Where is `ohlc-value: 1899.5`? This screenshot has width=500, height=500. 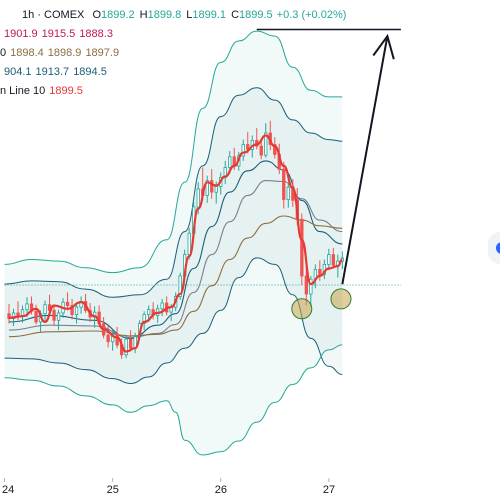 ohlc-value: 1899.5 is located at coordinates (256, 15).